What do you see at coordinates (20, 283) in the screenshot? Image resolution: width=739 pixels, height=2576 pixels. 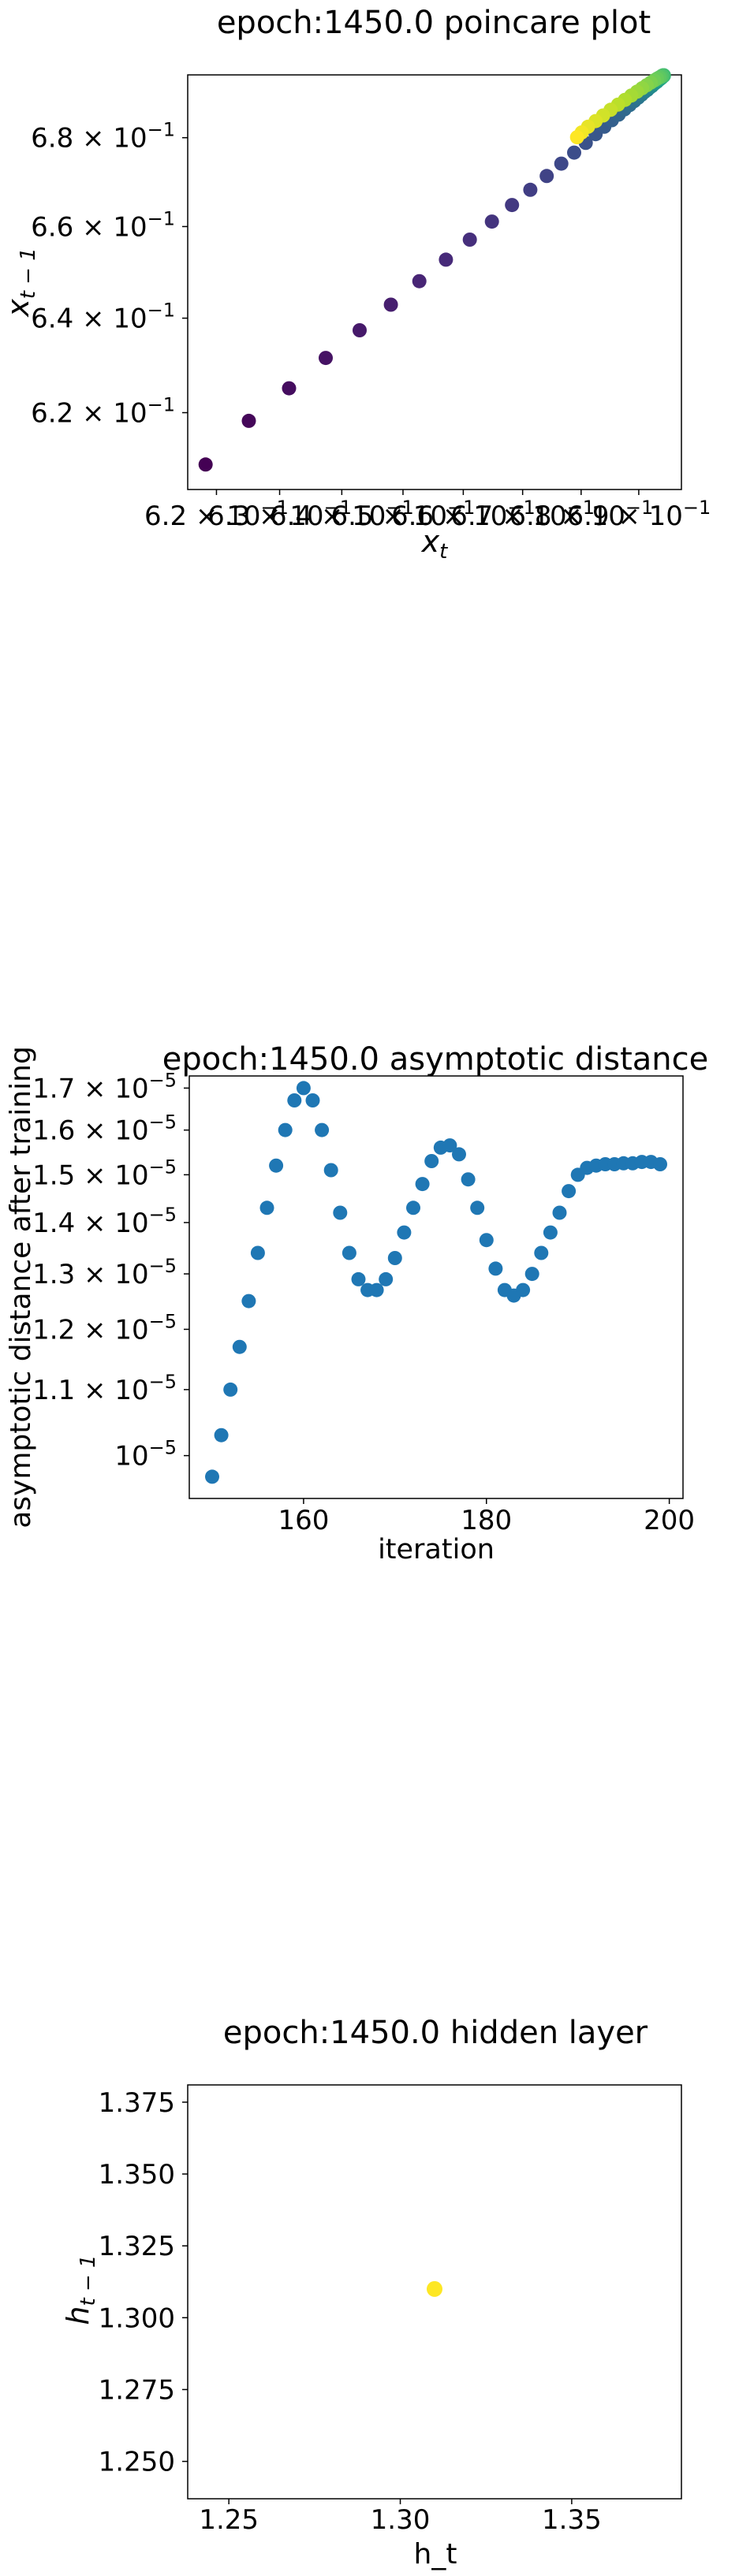 I see `poincare-y-axis-label: xt − 1` at bounding box center [20, 283].